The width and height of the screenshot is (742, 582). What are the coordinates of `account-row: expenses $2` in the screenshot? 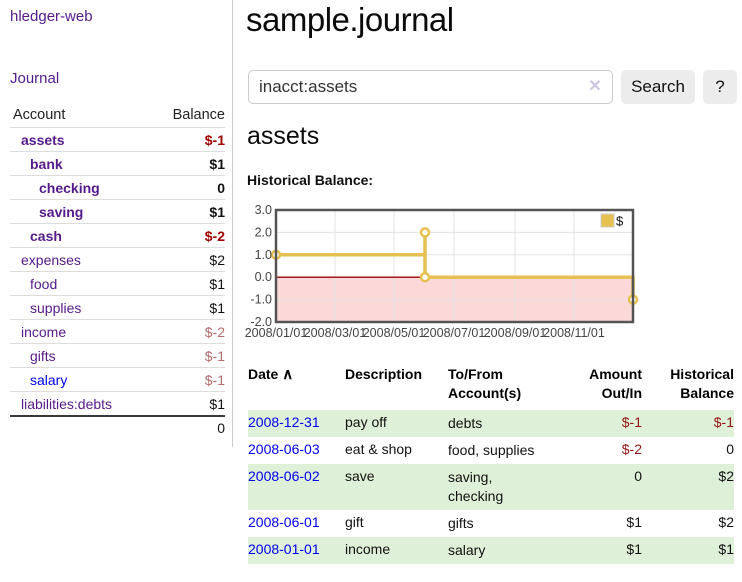 It's located at (117, 259).